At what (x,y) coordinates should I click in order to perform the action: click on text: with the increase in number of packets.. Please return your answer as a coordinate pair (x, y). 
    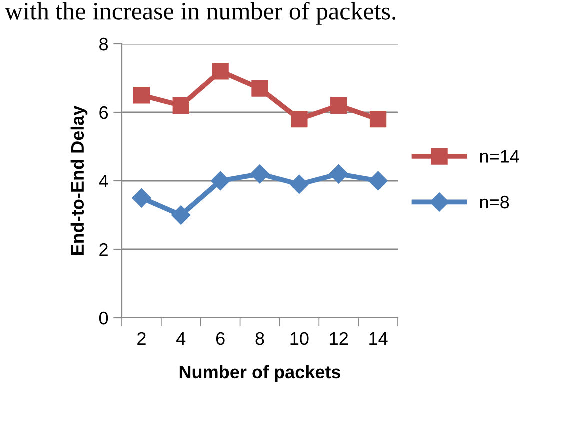
    Looking at the image, I should click on (200, 13).